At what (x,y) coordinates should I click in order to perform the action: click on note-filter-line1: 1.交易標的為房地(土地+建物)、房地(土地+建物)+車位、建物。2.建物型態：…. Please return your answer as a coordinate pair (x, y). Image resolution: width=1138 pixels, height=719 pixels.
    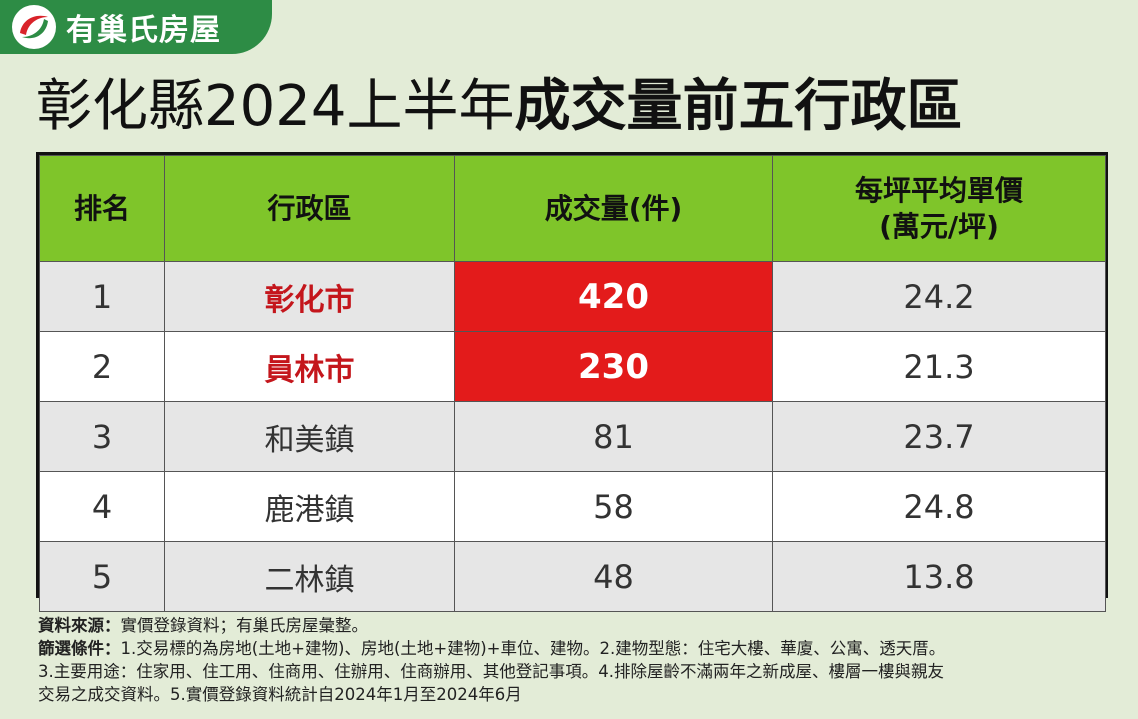
    Looking at the image, I should click on (533, 648).